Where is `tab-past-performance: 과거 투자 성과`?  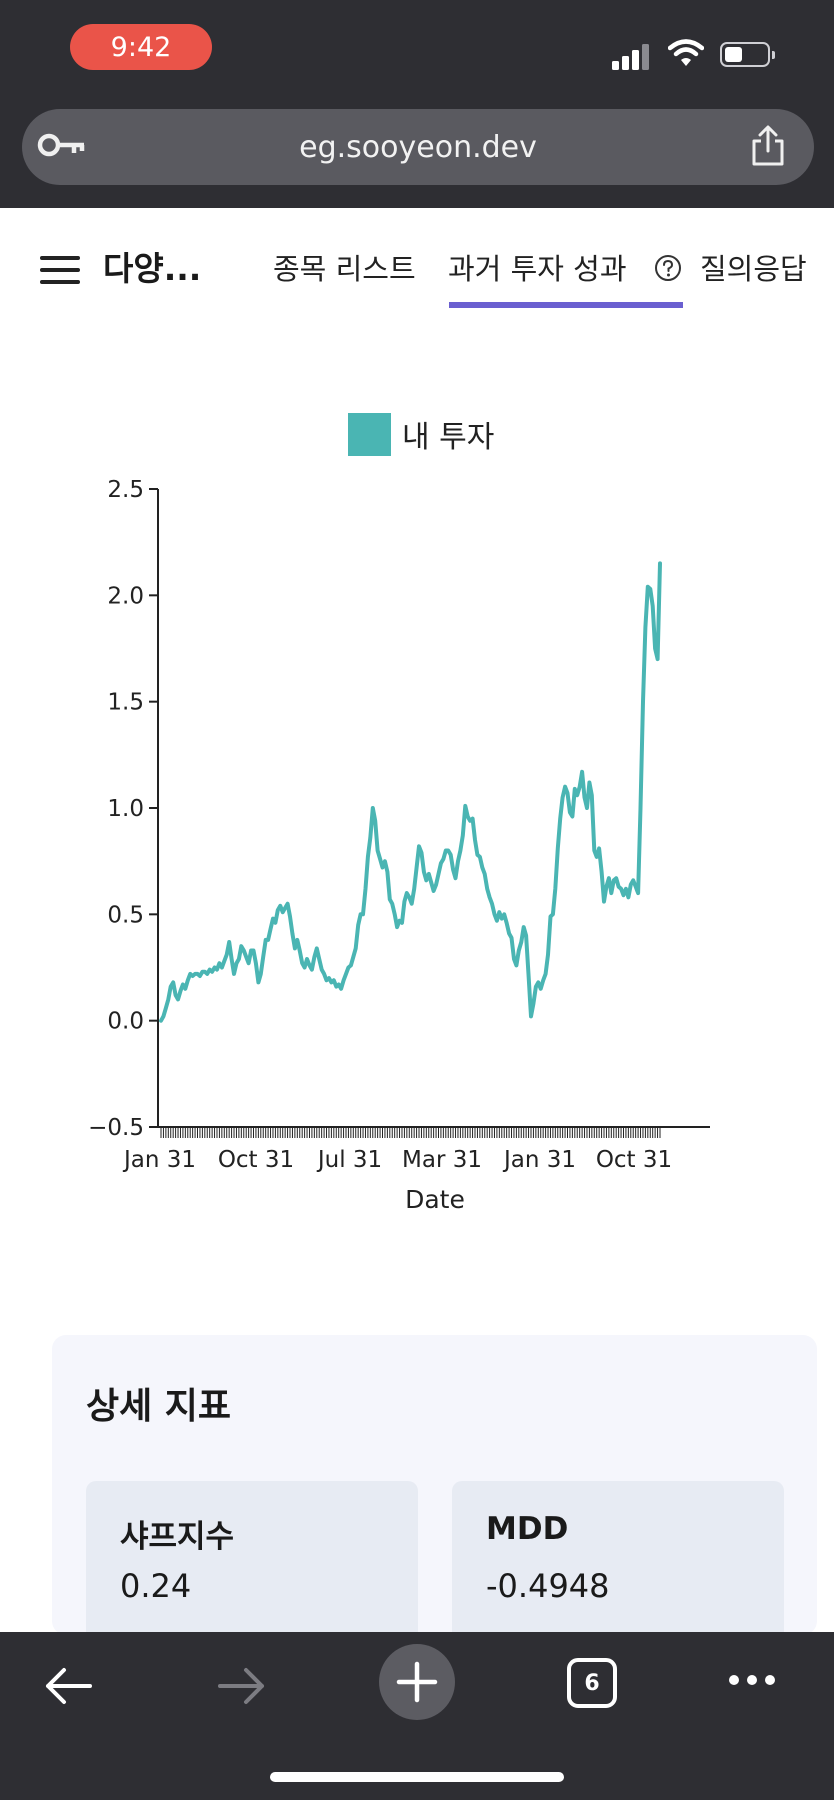
tab-past-performance: 과거 투자 성과 is located at coordinates (537, 269).